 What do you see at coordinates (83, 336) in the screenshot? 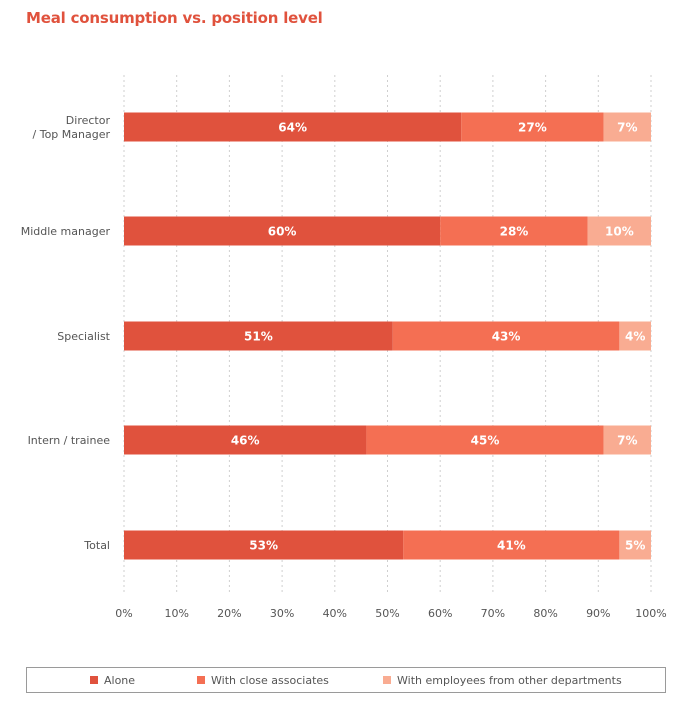
I see `category-label: Specialist` at bounding box center [83, 336].